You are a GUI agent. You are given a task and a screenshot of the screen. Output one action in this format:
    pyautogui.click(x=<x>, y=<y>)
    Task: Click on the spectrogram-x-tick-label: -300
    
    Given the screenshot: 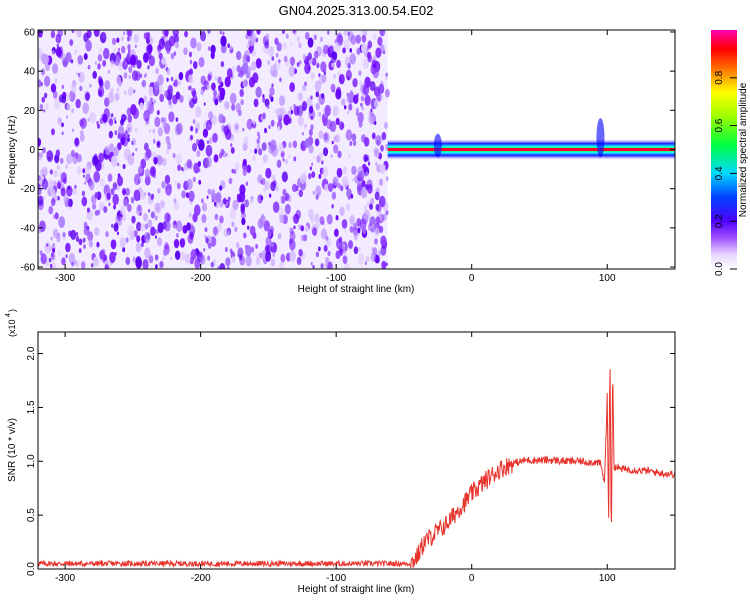 What is the action you would take?
    pyautogui.click(x=65, y=278)
    